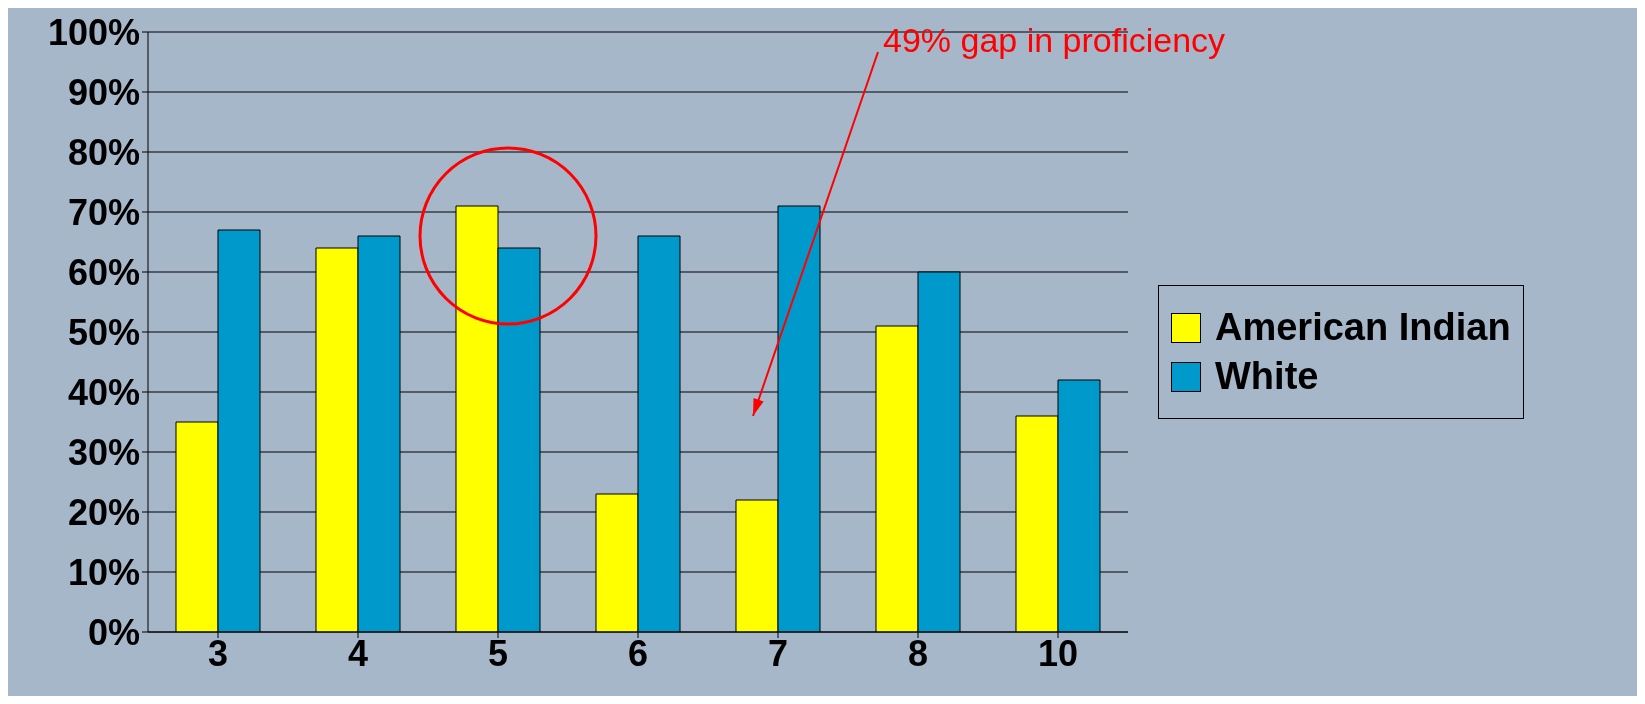 The width and height of the screenshot is (1645, 704). I want to click on x-tick-label: 7, so click(778, 653).